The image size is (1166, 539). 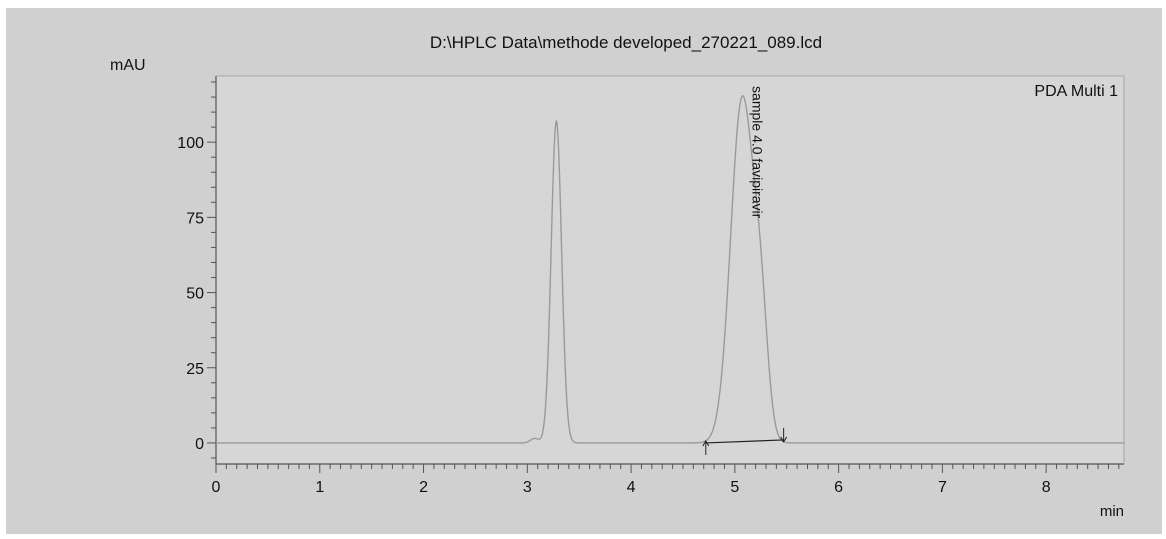 What do you see at coordinates (195, 369) in the screenshot?
I see `y-tick-label: 25` at bounding box center [195, 369].